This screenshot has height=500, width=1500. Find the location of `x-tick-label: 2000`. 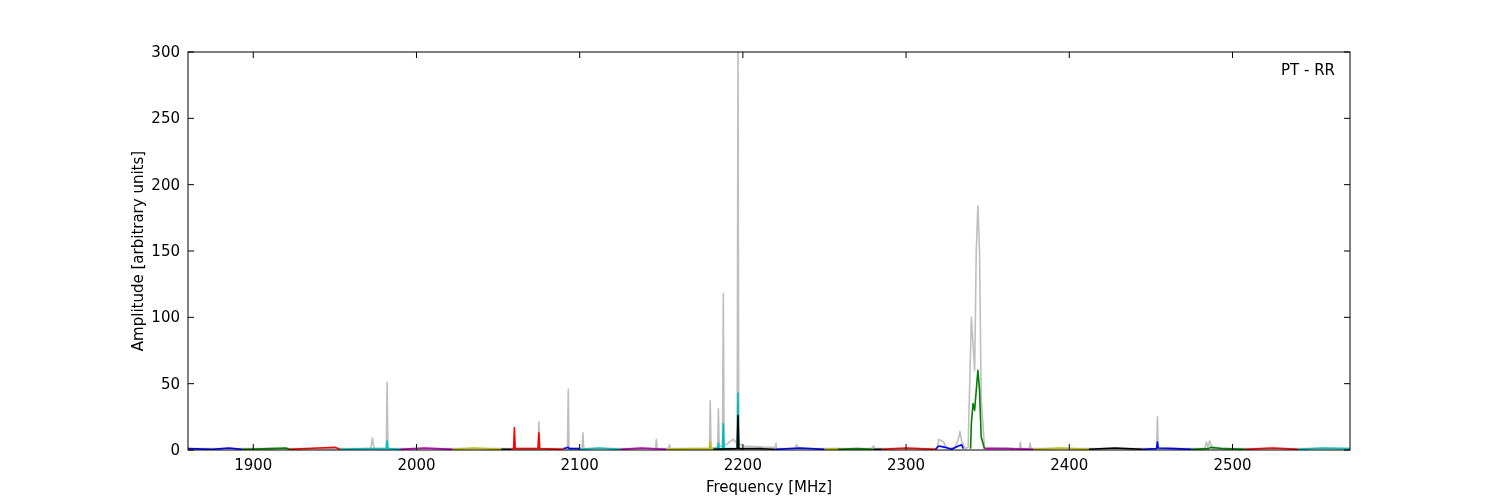

x-tick-label: 2000 is located at coordinates (416, 465).